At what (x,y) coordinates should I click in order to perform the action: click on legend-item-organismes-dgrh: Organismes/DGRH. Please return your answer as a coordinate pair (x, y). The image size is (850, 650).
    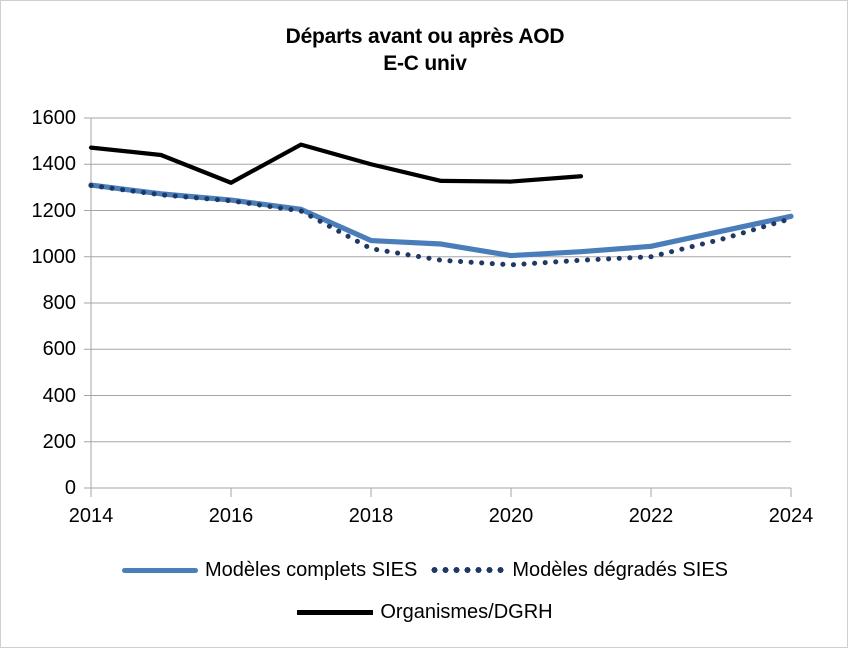
    Looking at the image, I should click on (425, 612).